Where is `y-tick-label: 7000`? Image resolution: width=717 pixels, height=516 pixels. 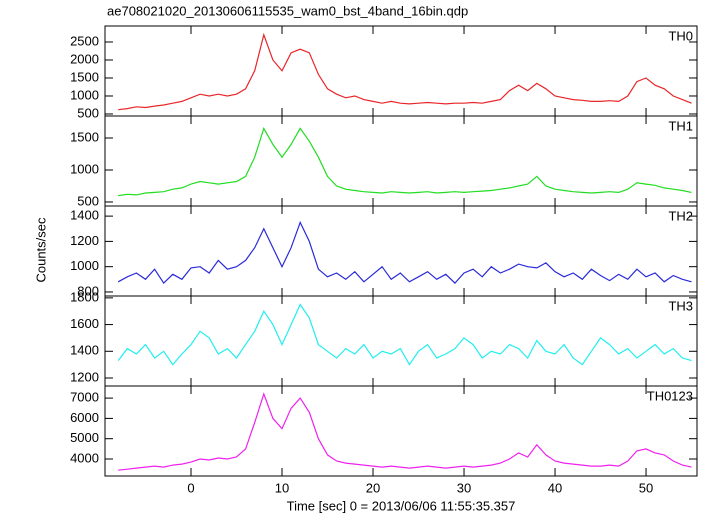
y-tick-label: 7000 is located at coordinates (84, 397).